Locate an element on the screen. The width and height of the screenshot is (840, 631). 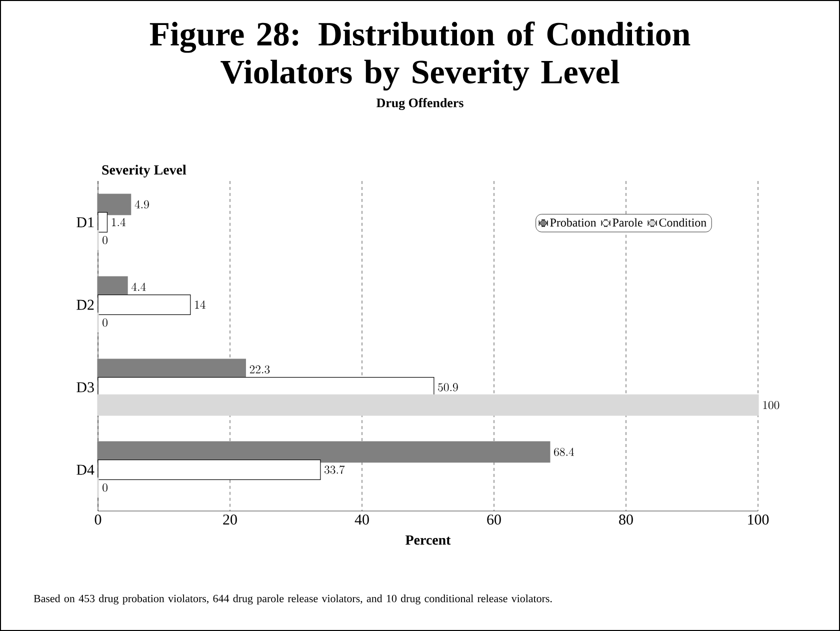
data-label: 22.3 is located at coordinates (260, 369).